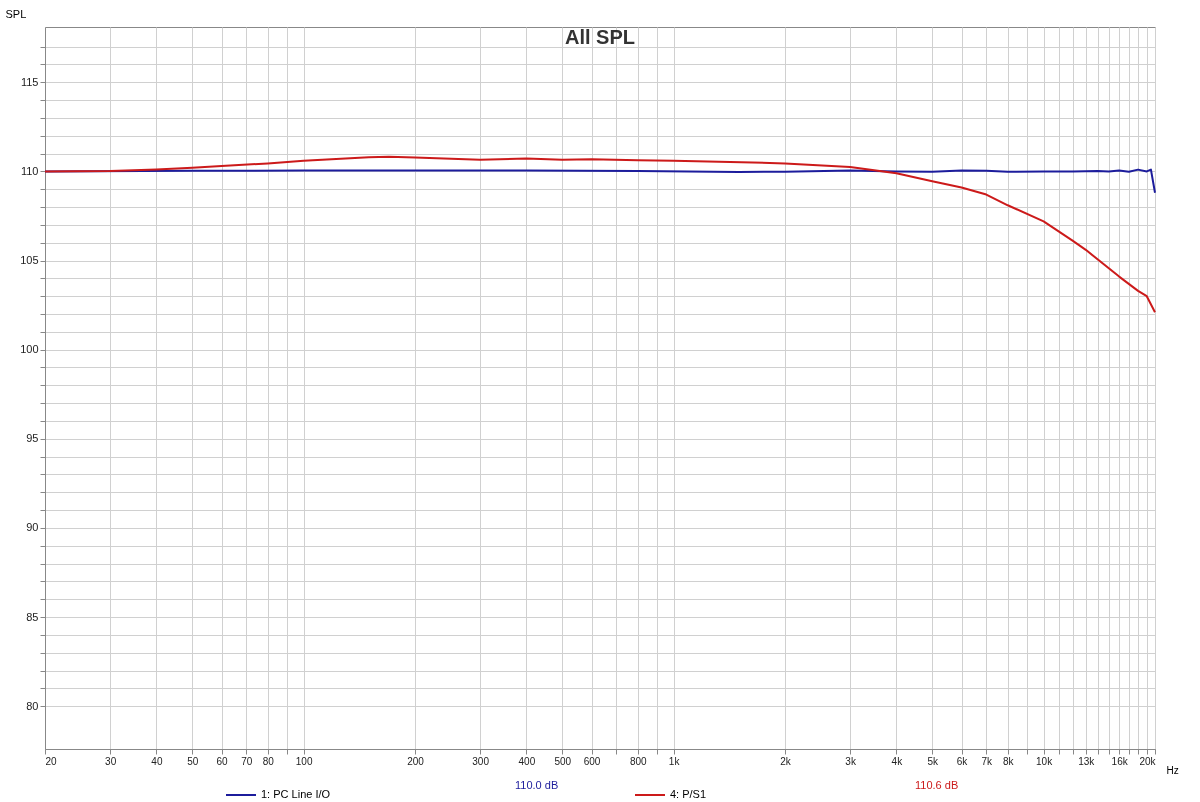  Describe the element at coordinates (32, 616) in the screenshot. I see `y-tick-label: 85` at that location.